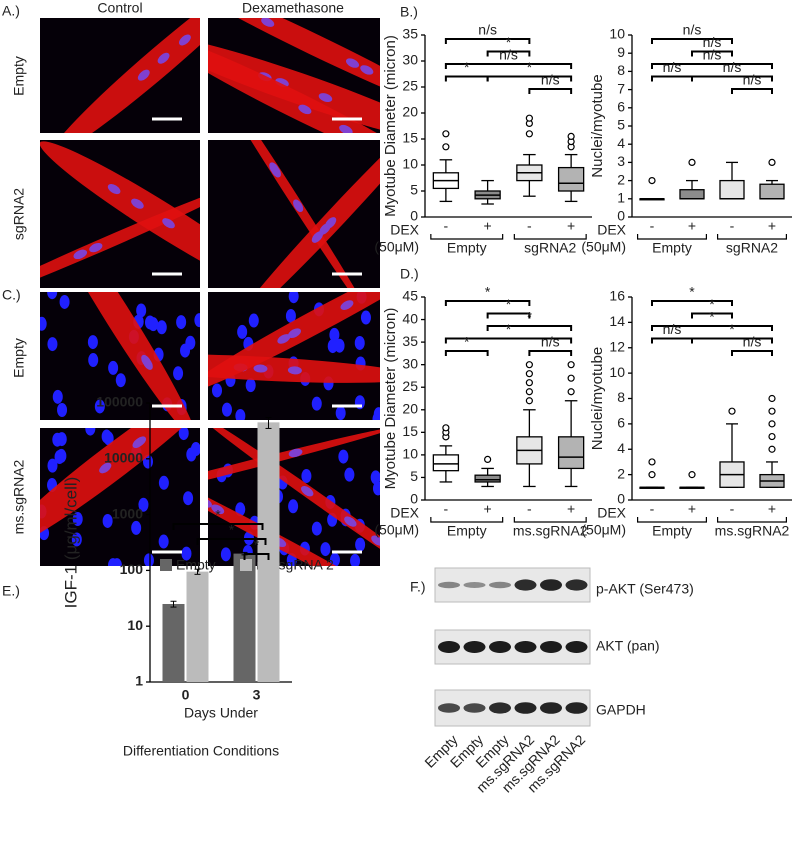 The height and width of the screenshot is (849, 800). What do you see at coordinates (246, 565) in the screenshot?
I see `legend-swatch` at bounding box center [246, 565].